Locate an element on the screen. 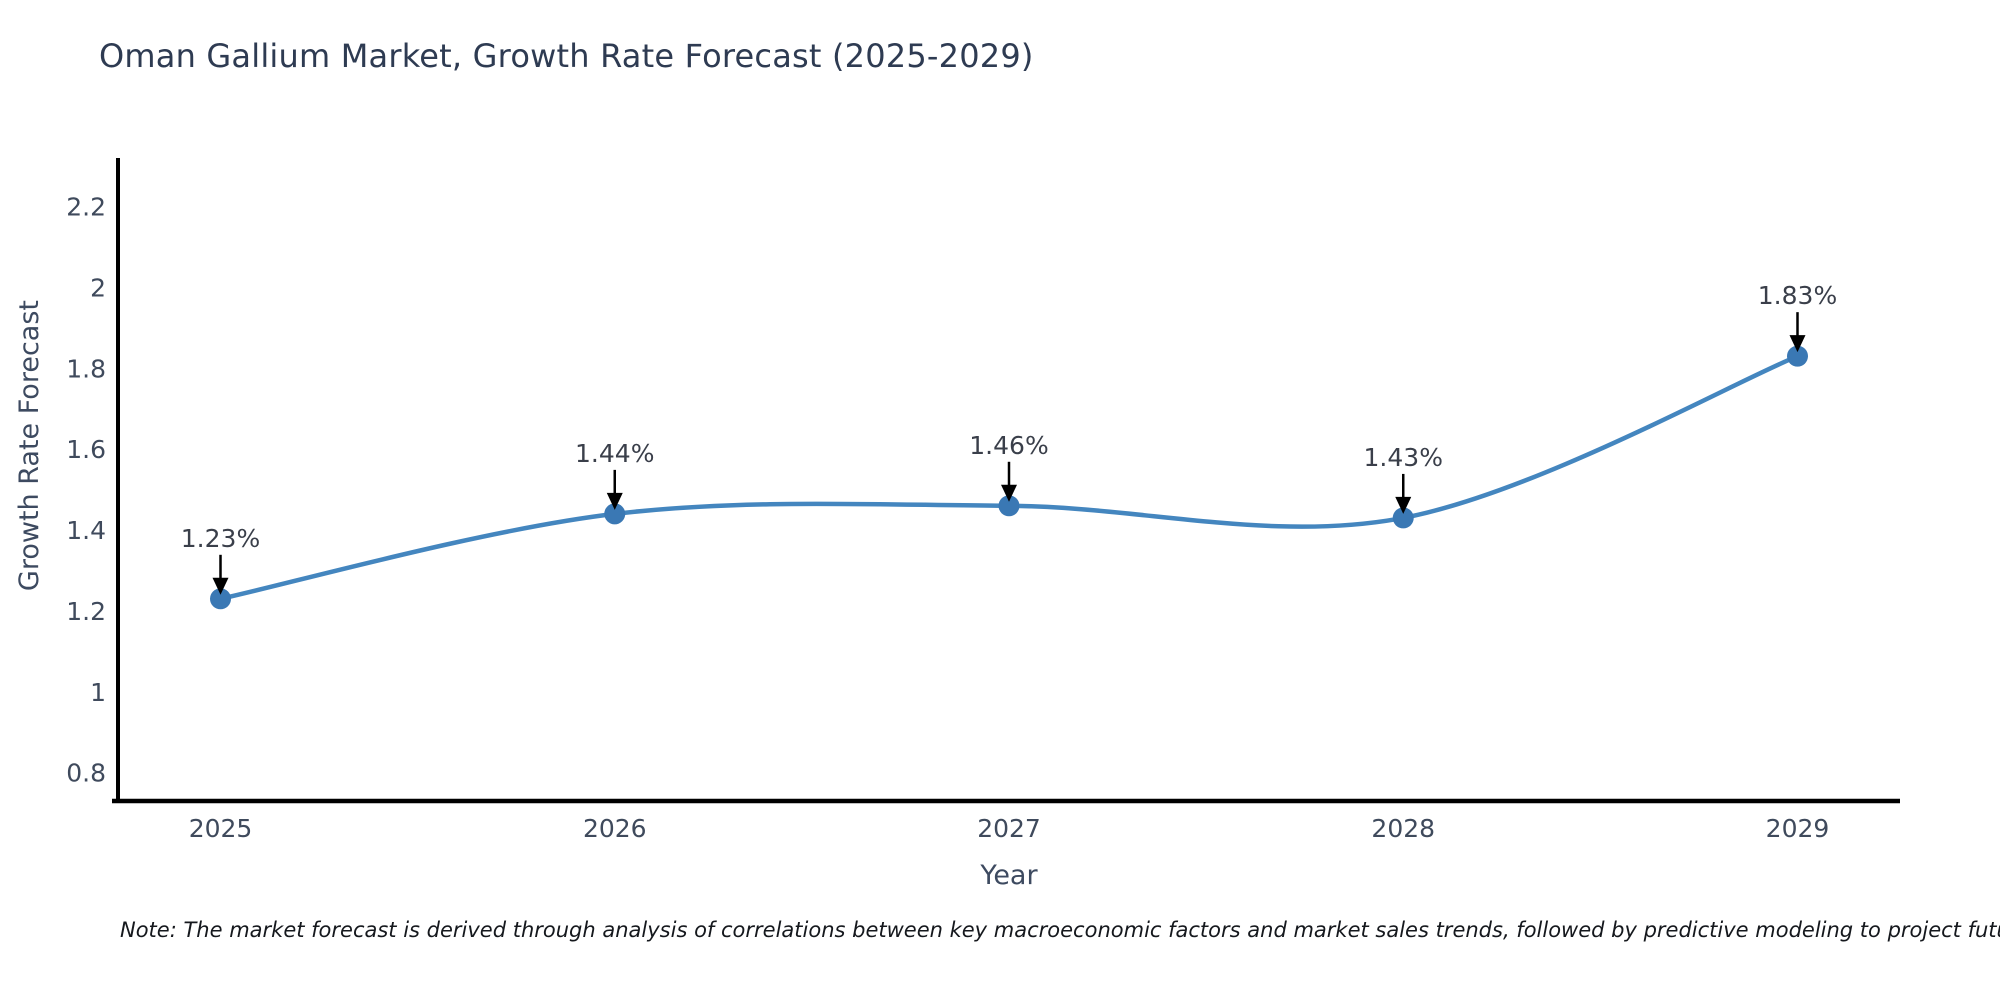  y-tick-label: 2 is located at coordinates (98, 287).